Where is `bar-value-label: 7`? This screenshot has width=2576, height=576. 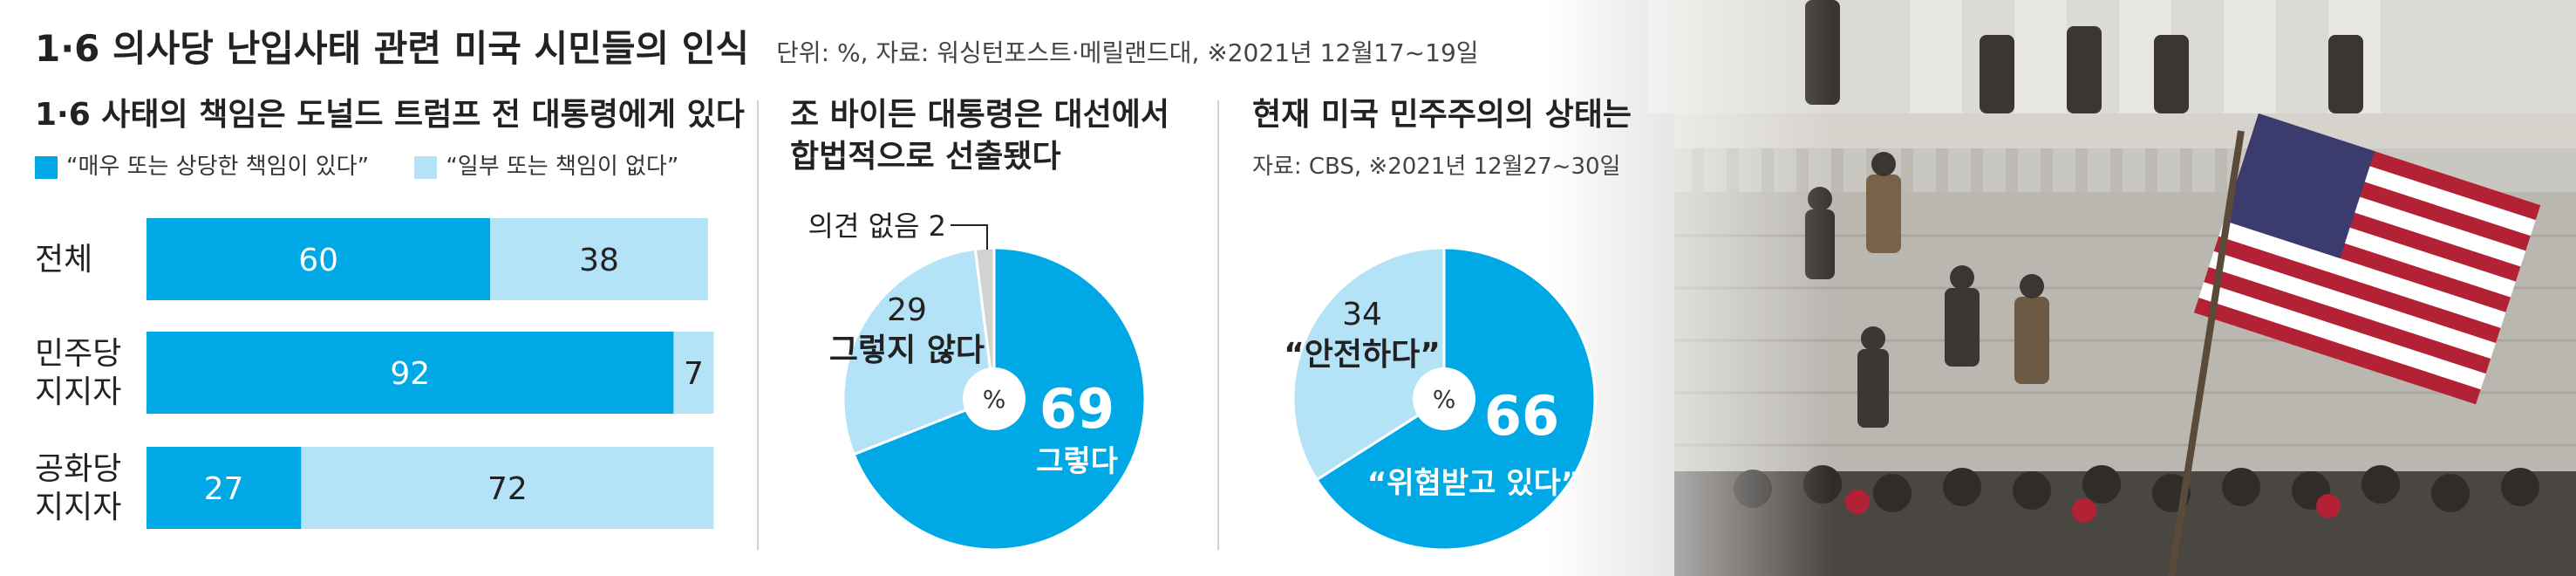 bar-value-label: 7 is located at coordinates (694, 374).